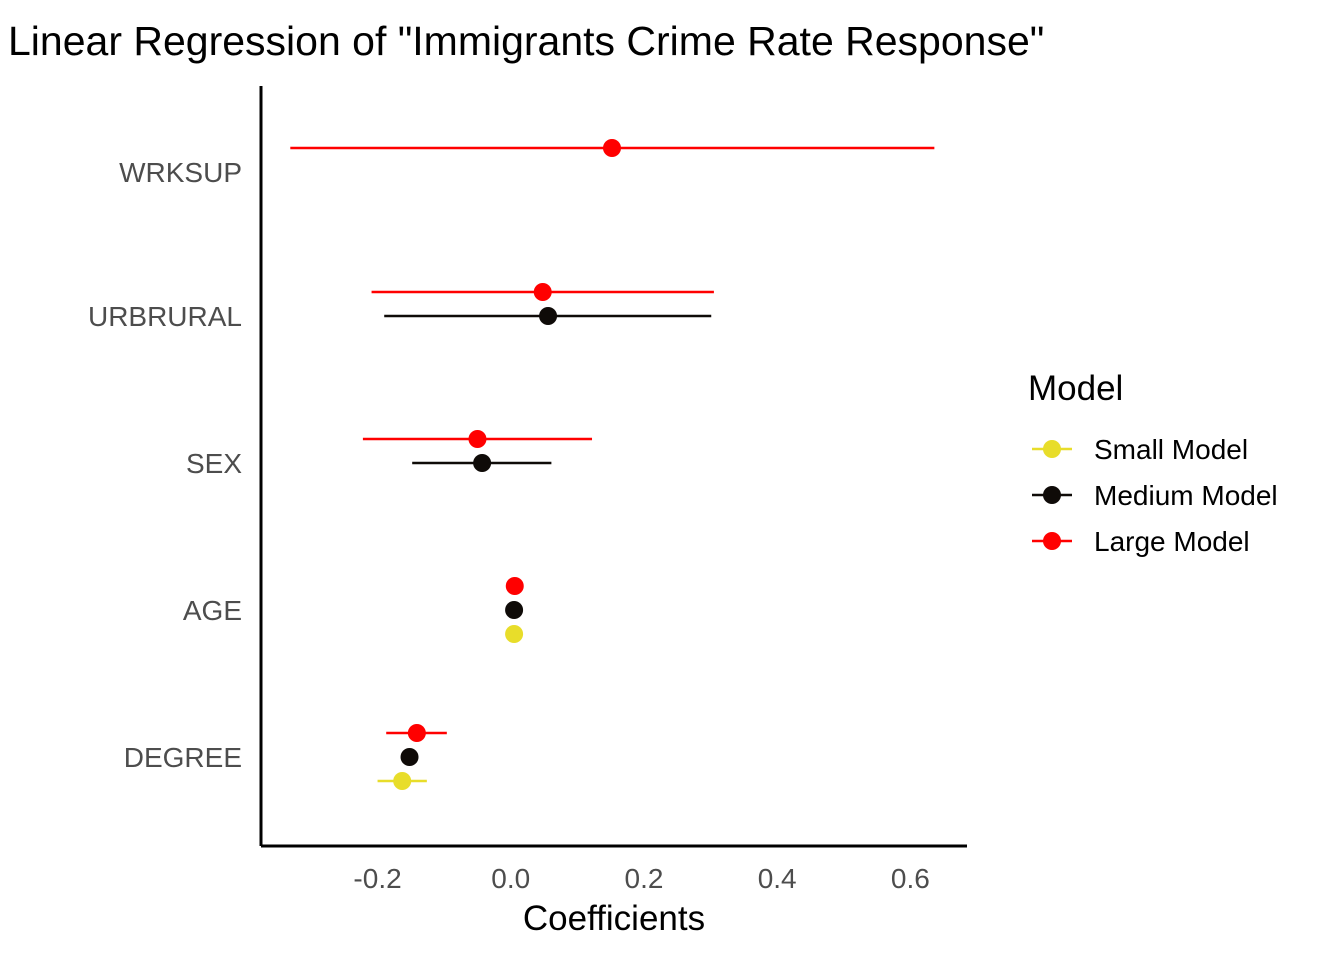 This screenshot has height=960, width=1344. Describe the element at coordinates (1172, 541) in the screenshot. I see `legend-label-large-model: Large Model` at that location.